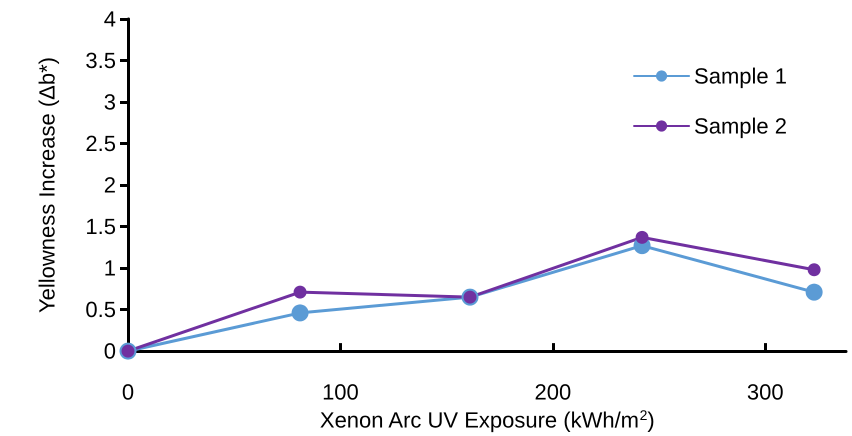 The width and height of the screenshot is (852, 436). I want to click on y-tick-label: 4, so click(110, 19).